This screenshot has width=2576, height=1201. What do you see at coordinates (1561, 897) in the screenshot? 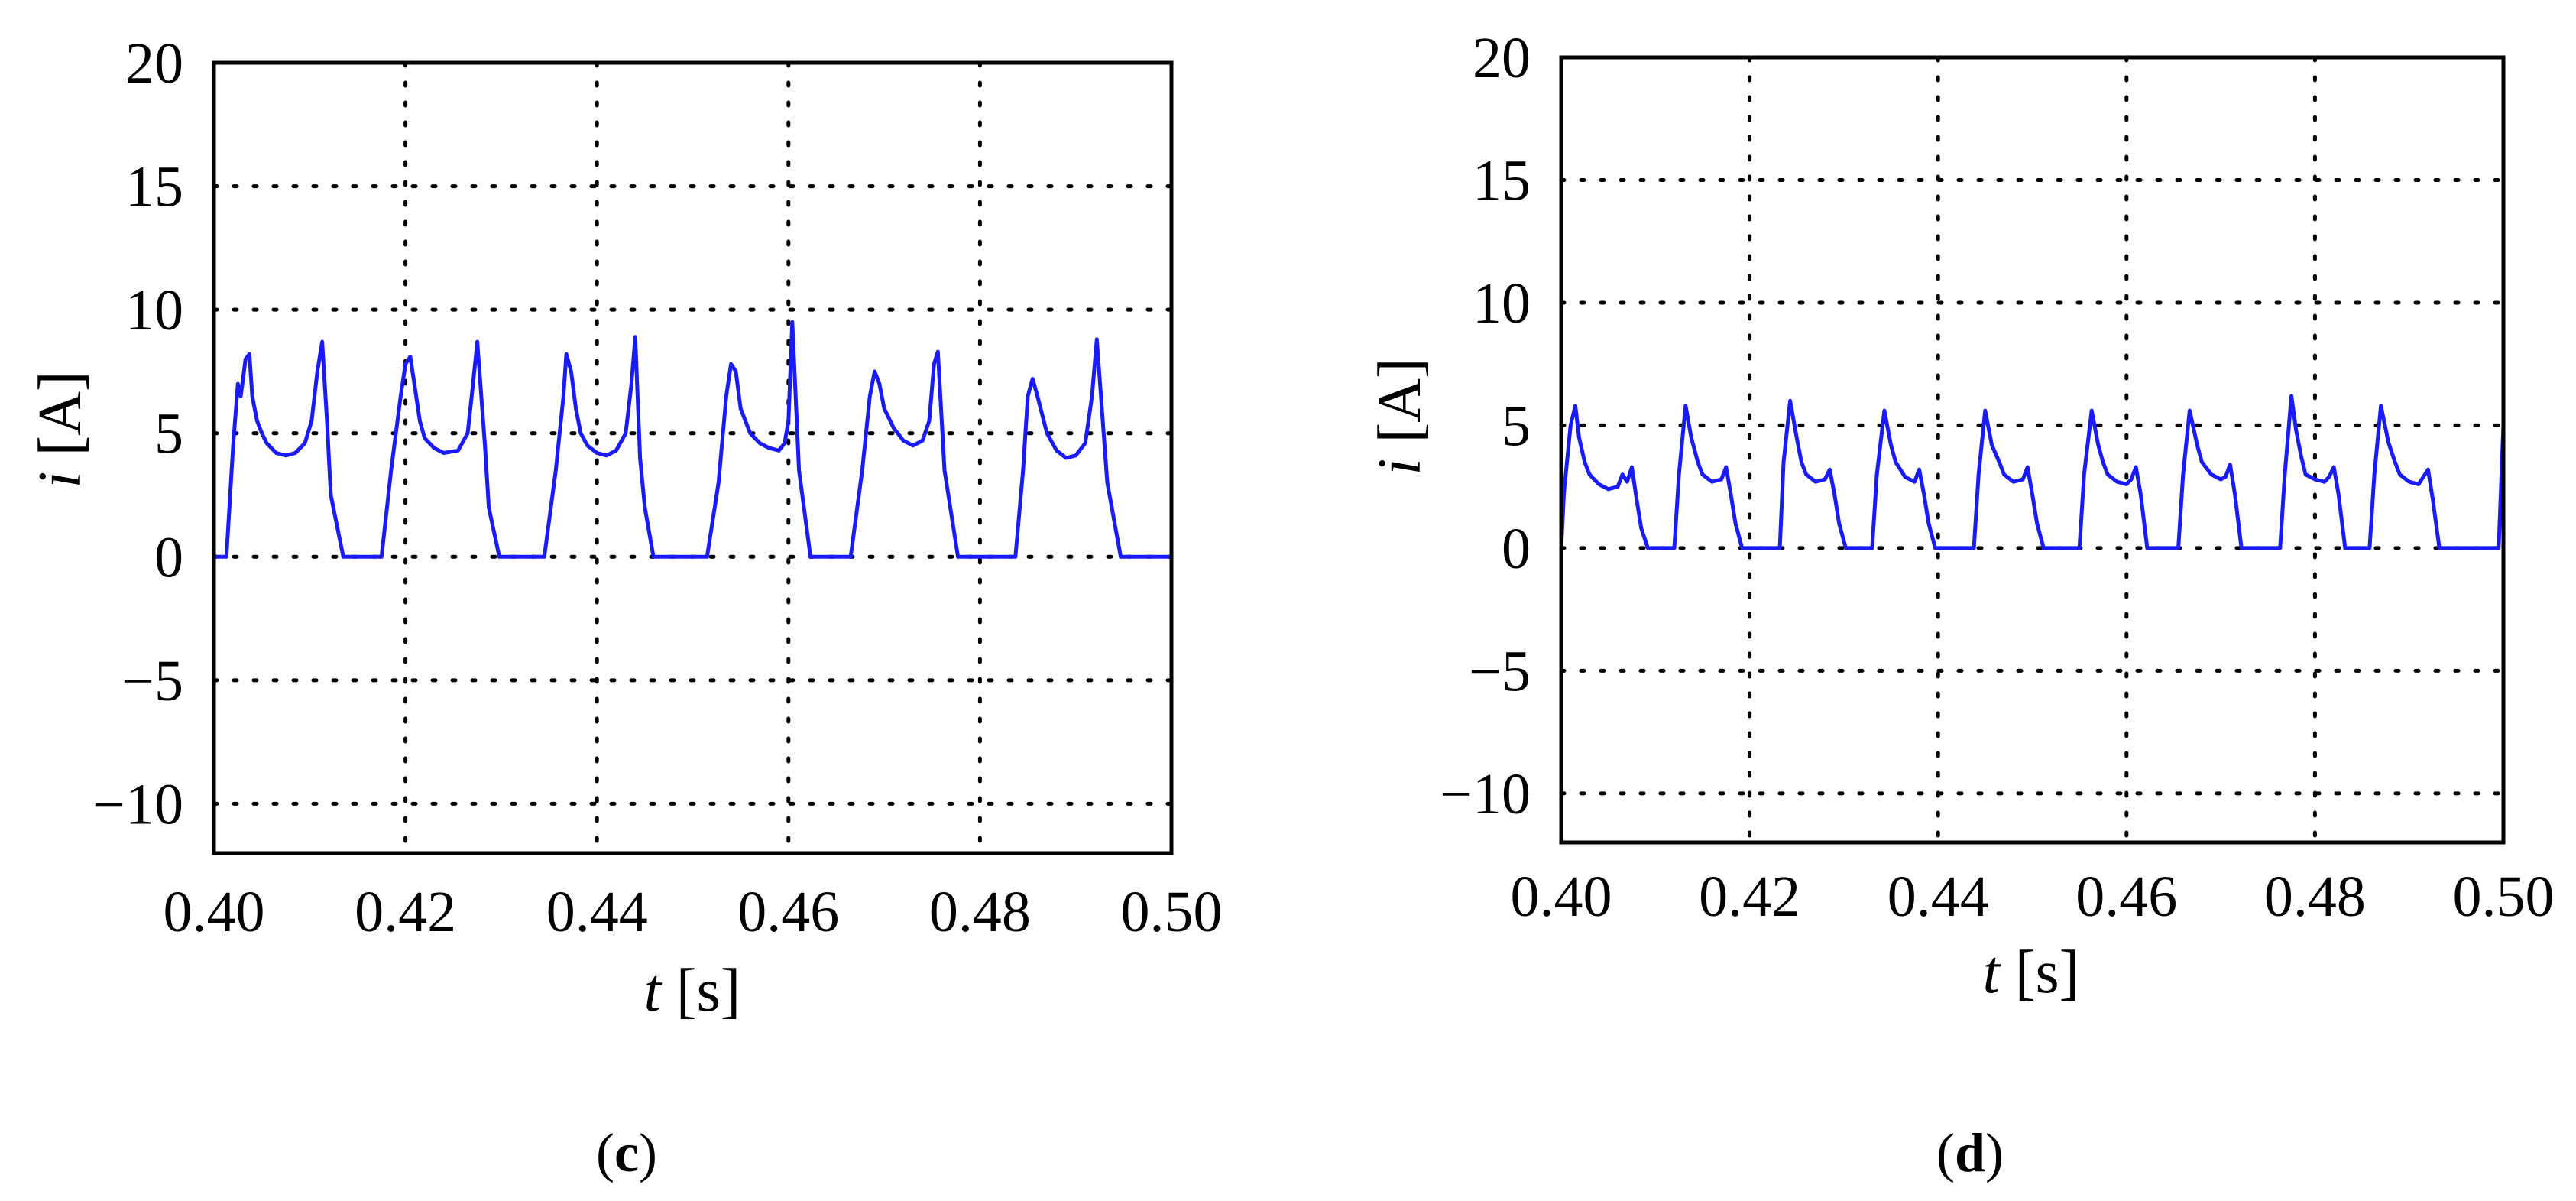
I see `x-tick-label-d-0: 0.40` at bounding box center [1561, 897].